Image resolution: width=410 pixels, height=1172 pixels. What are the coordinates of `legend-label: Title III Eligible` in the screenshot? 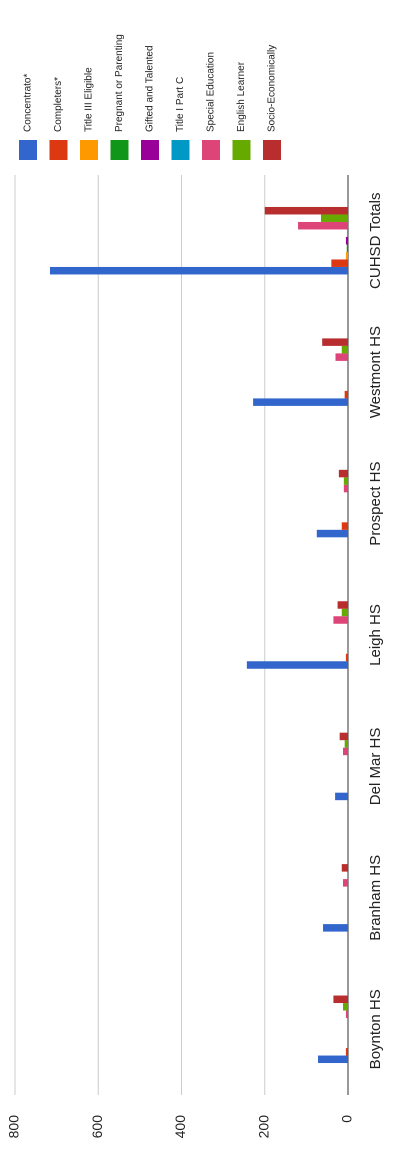 It's located at (89, 99).